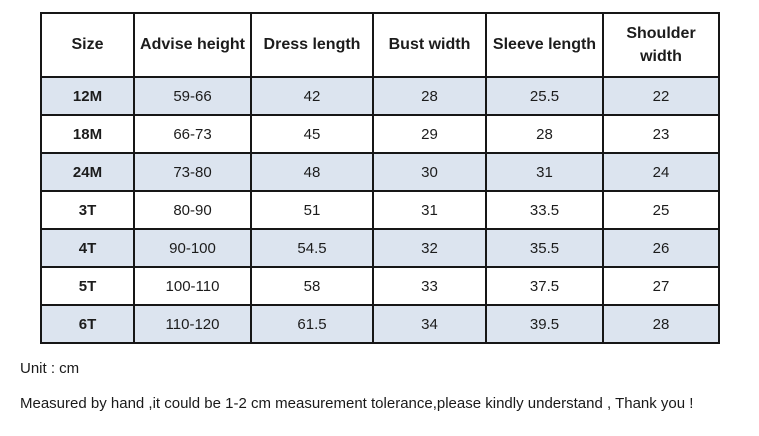  Describe the element at coordinates (192, 96) in the screenshot. I see `cell-advise-height: 59-66` at that location.